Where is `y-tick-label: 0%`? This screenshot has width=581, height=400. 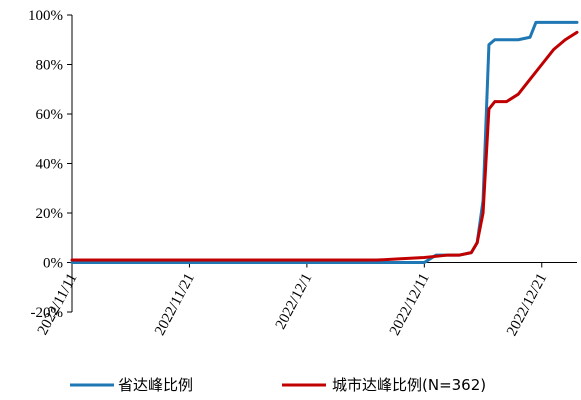
y-tick-label: 0% is located at coordinates (53, 264).